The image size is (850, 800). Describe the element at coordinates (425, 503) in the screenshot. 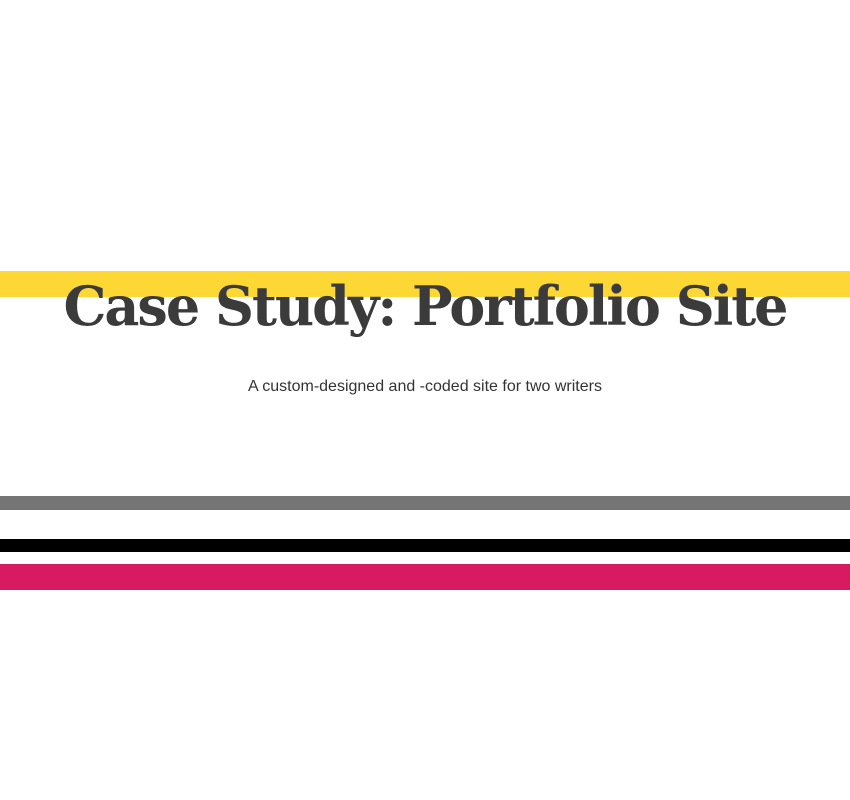

I see `gray-decorative-stripe` at that location.